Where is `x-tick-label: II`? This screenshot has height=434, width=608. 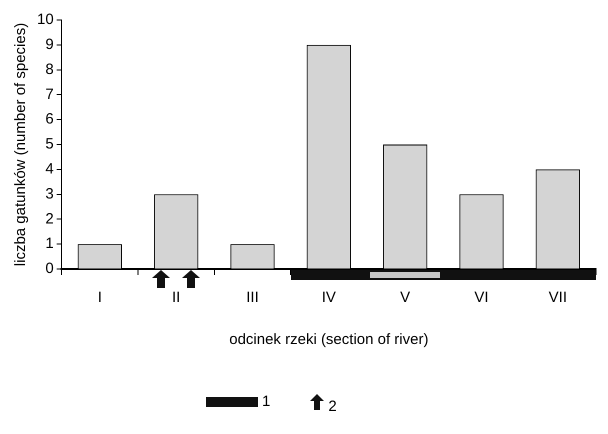 x-tick-label: II is located at coordinates (176, 297).